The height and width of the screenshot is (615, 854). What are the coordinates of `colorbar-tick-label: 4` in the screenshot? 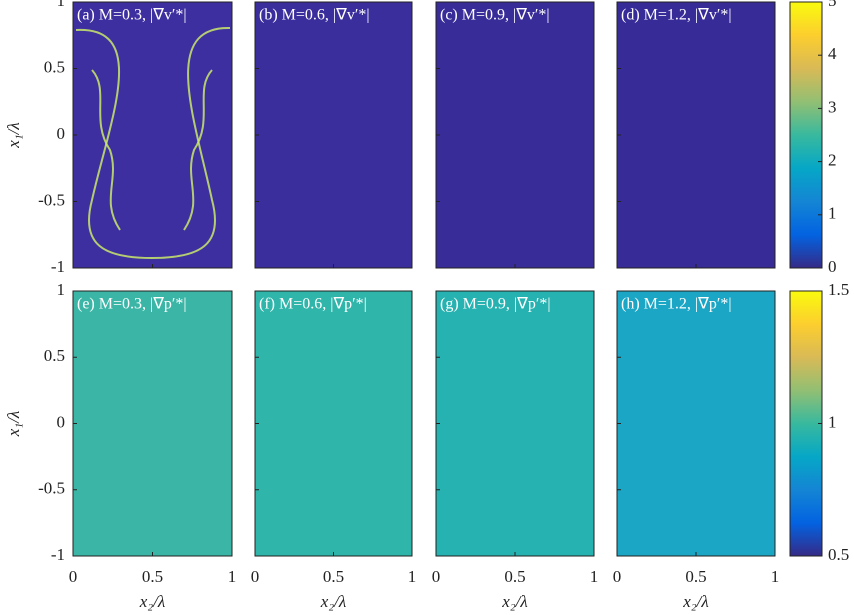 It's located at (832, 53).